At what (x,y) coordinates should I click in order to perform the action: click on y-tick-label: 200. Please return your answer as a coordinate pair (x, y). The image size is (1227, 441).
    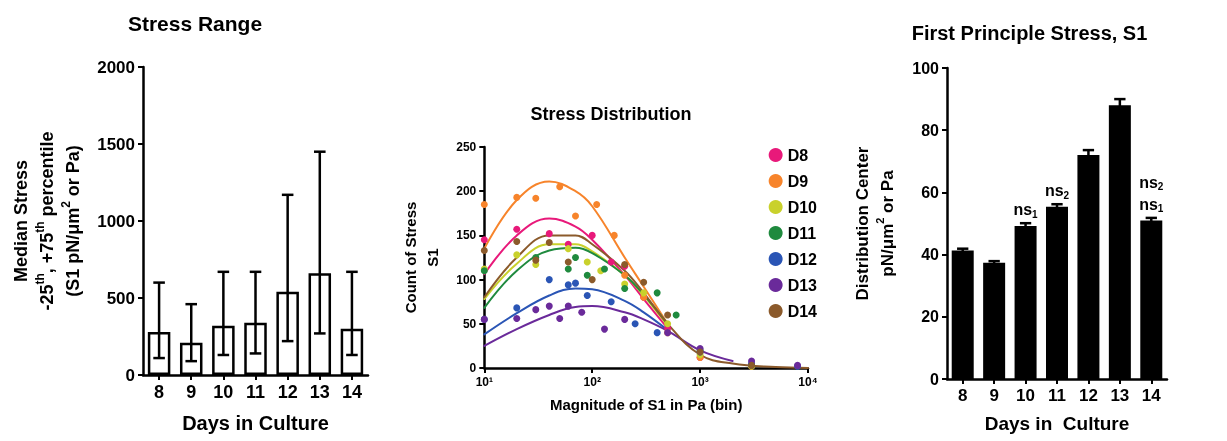
    Looking at the image, I should click on (466, 191).